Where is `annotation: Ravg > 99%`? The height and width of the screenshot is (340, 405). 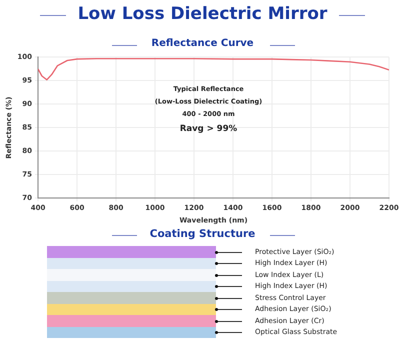
annotation: Ravg > 99% is located at coordinates (209, 129).